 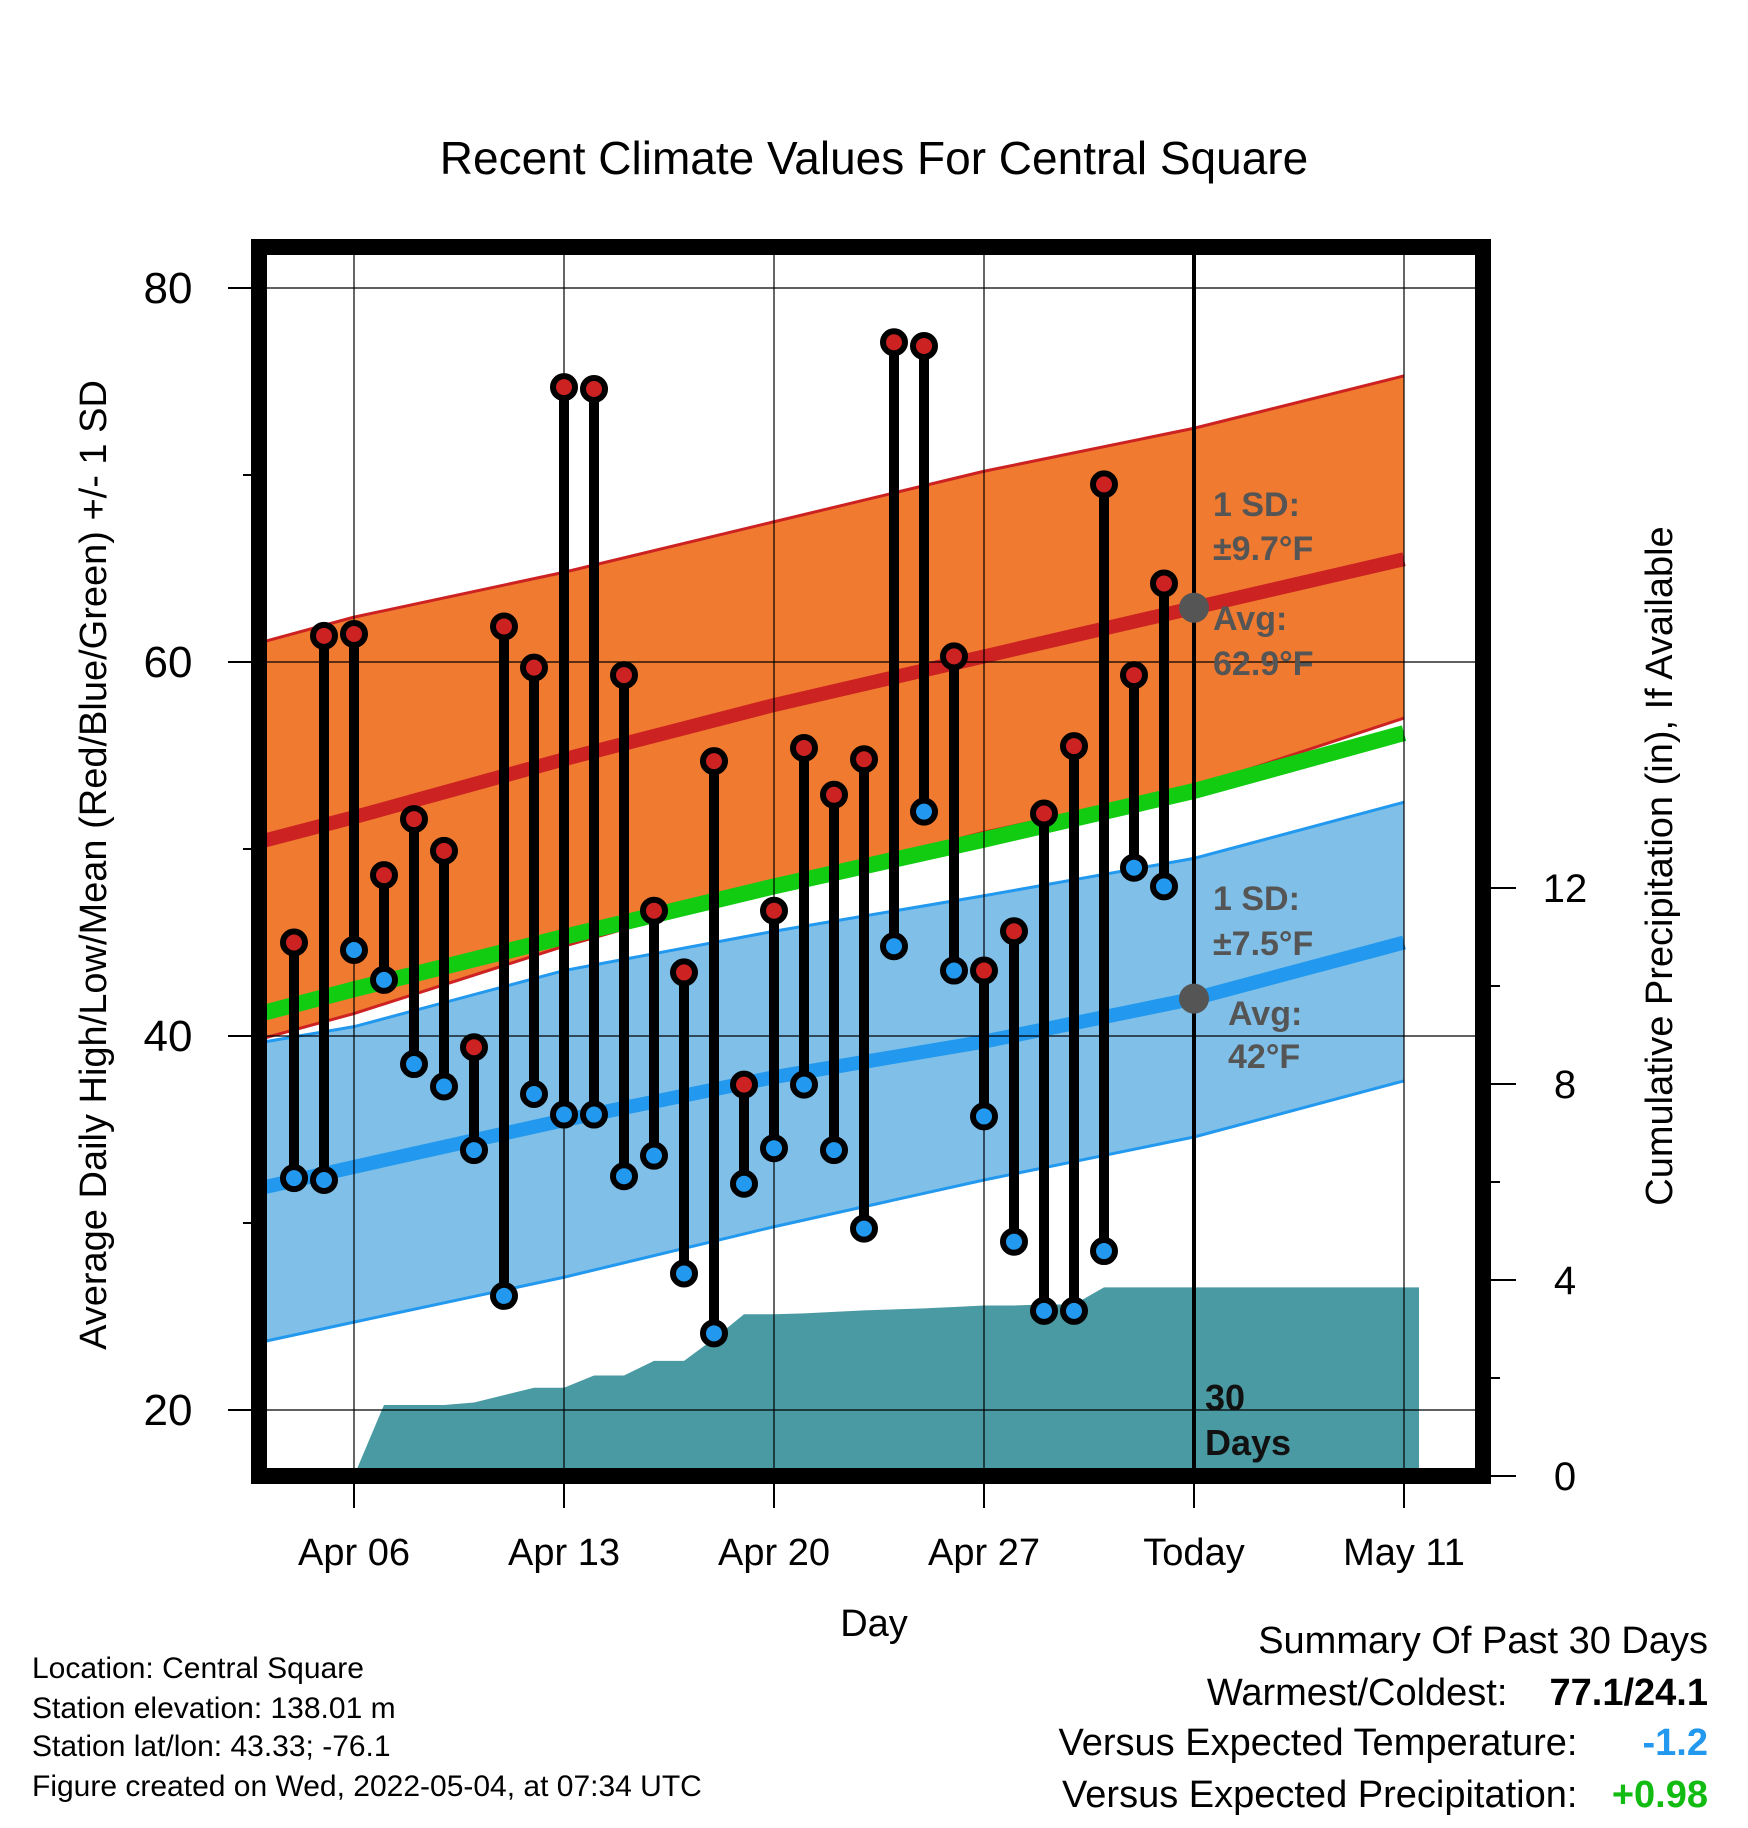 What do you see at coordinates (168, 662) in the screenshot?
I see `y-tick-label: 60` at bounding box center [168, 662].